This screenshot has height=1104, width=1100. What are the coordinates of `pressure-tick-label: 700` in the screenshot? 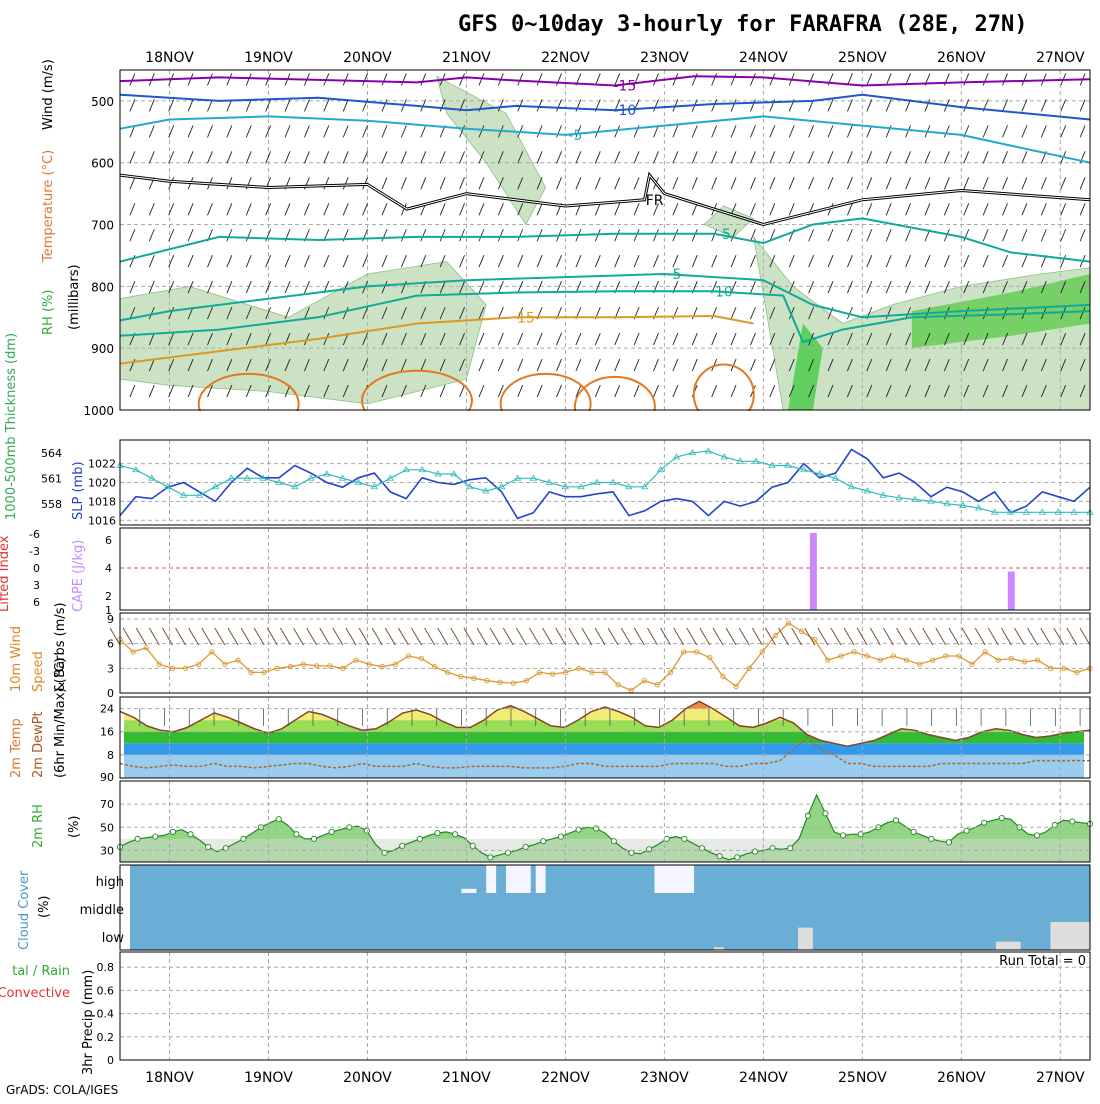 It's located at (102, 226).